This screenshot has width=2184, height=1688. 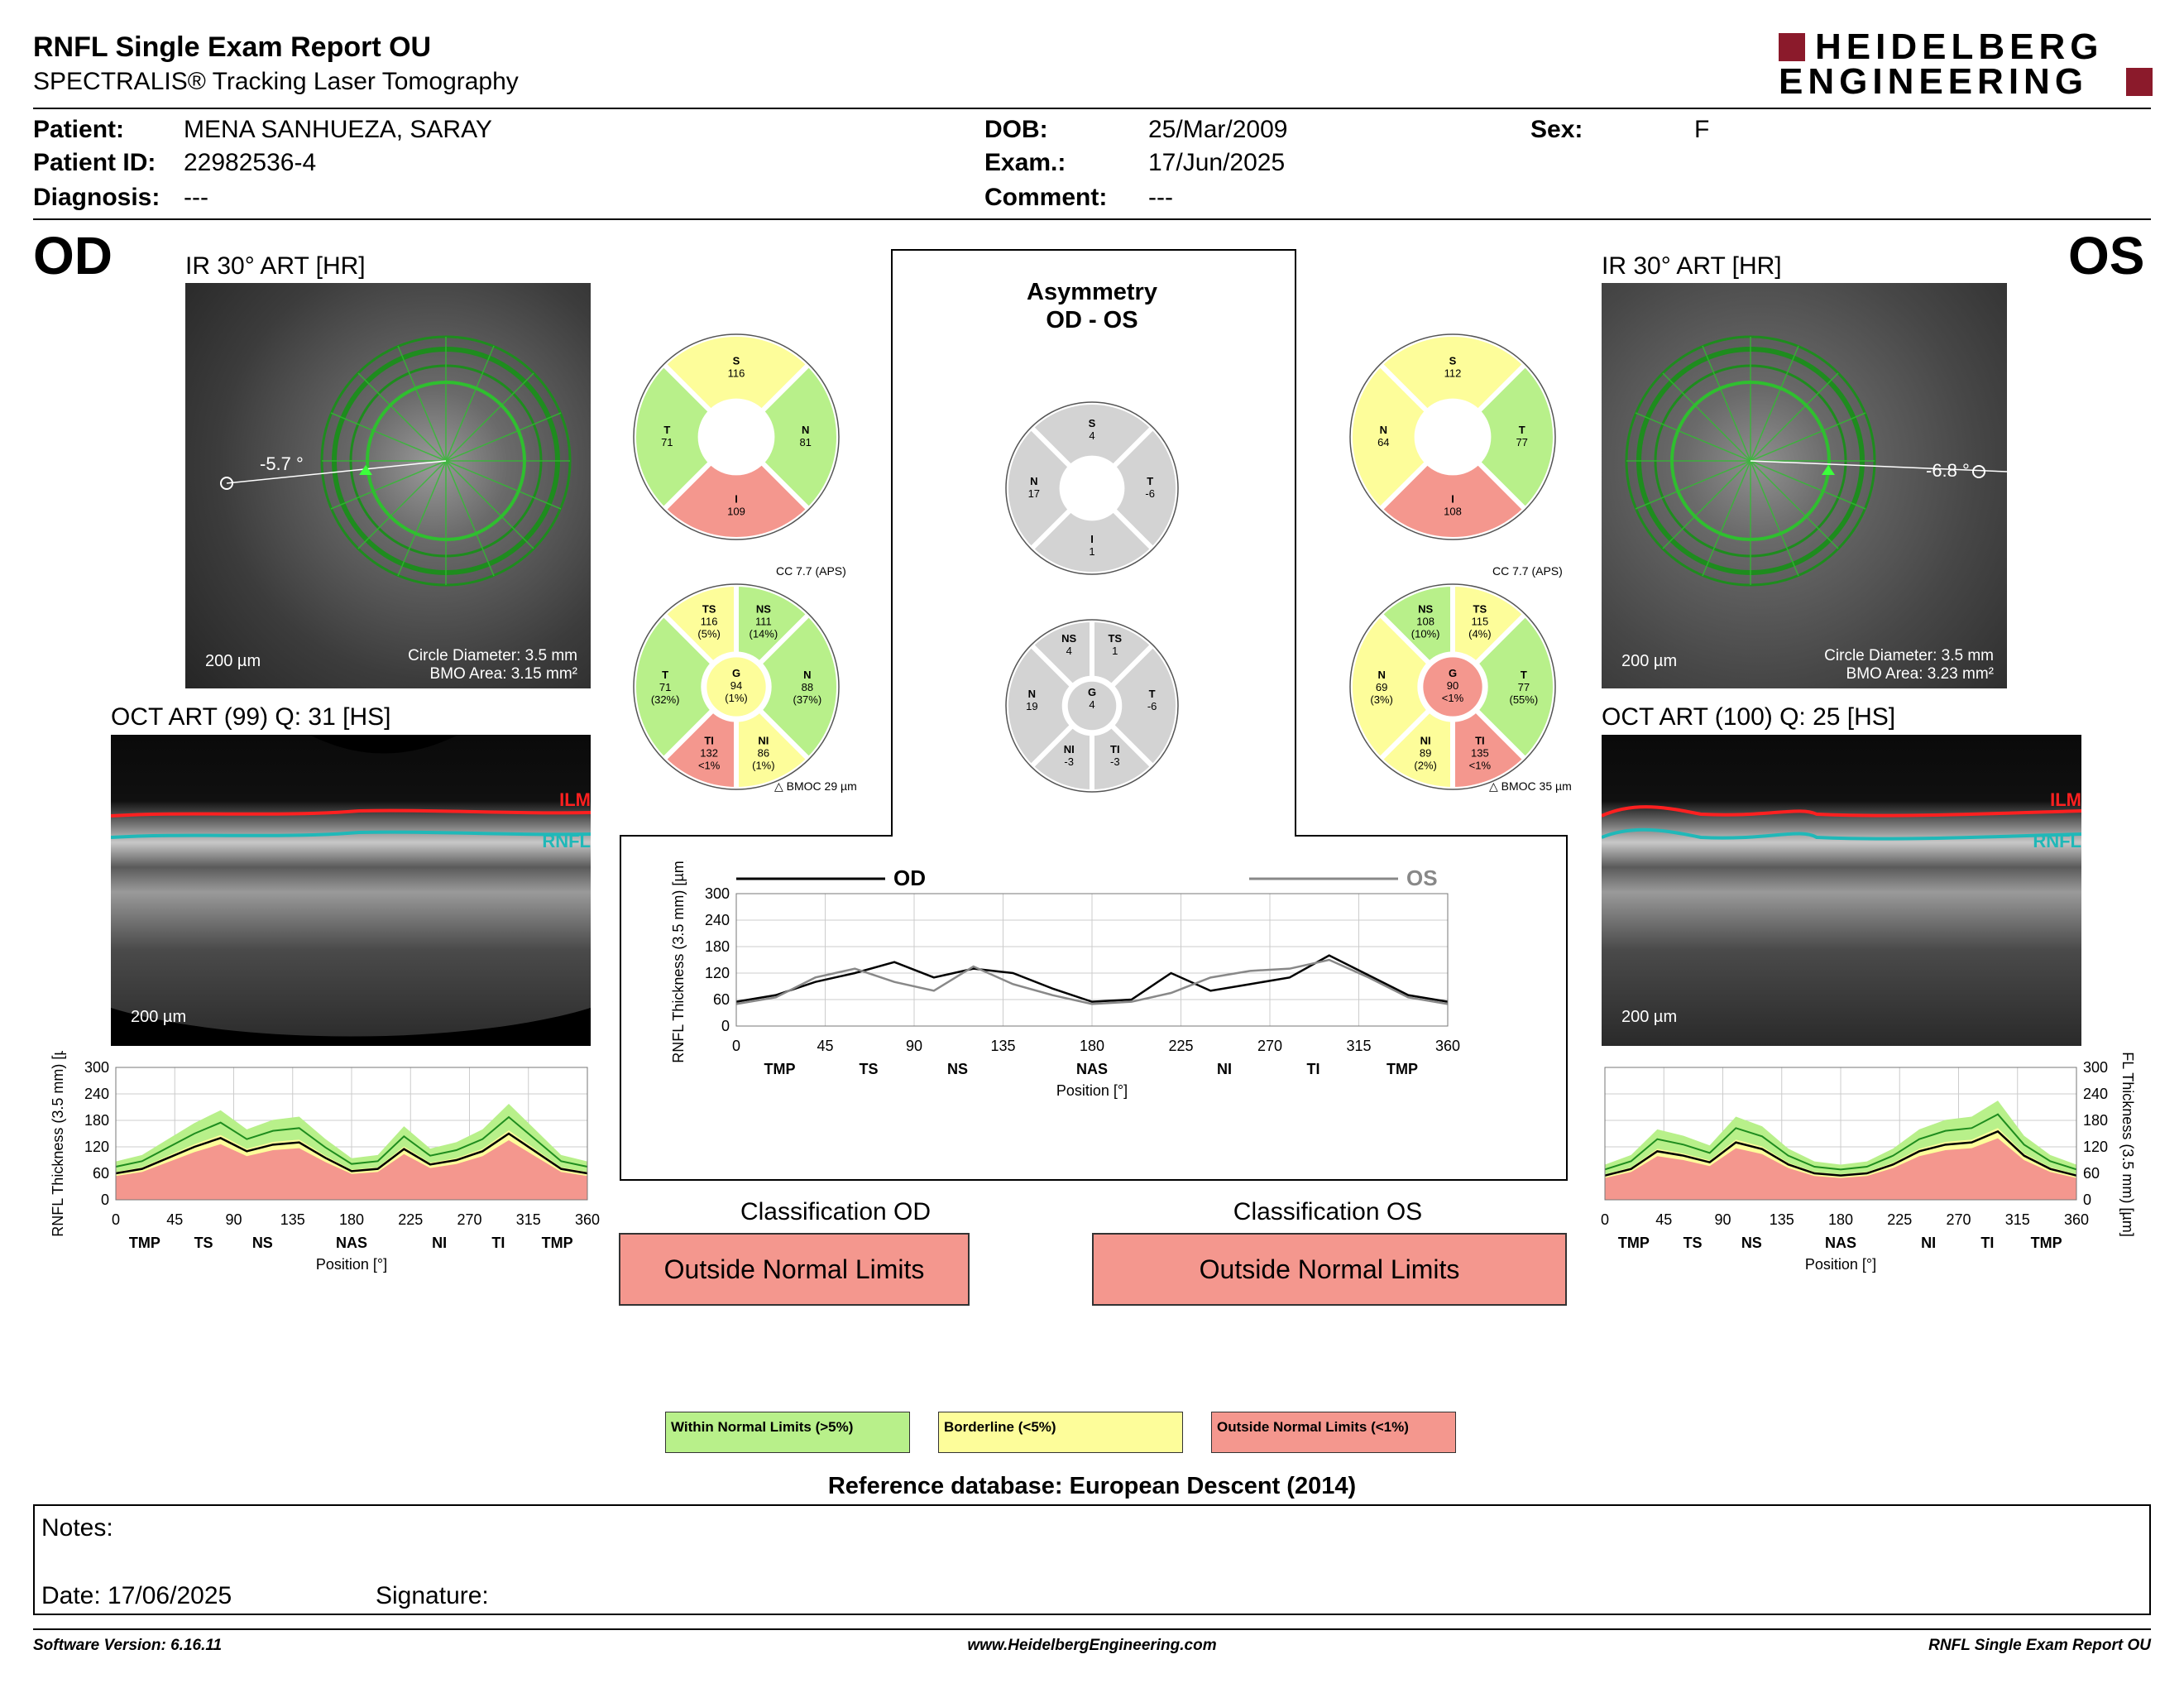 What do you see at coordinates (159, 1017) in the screenshot?
I see `od-oct-scale: 200 µm` at bounding box center [159, 1017].